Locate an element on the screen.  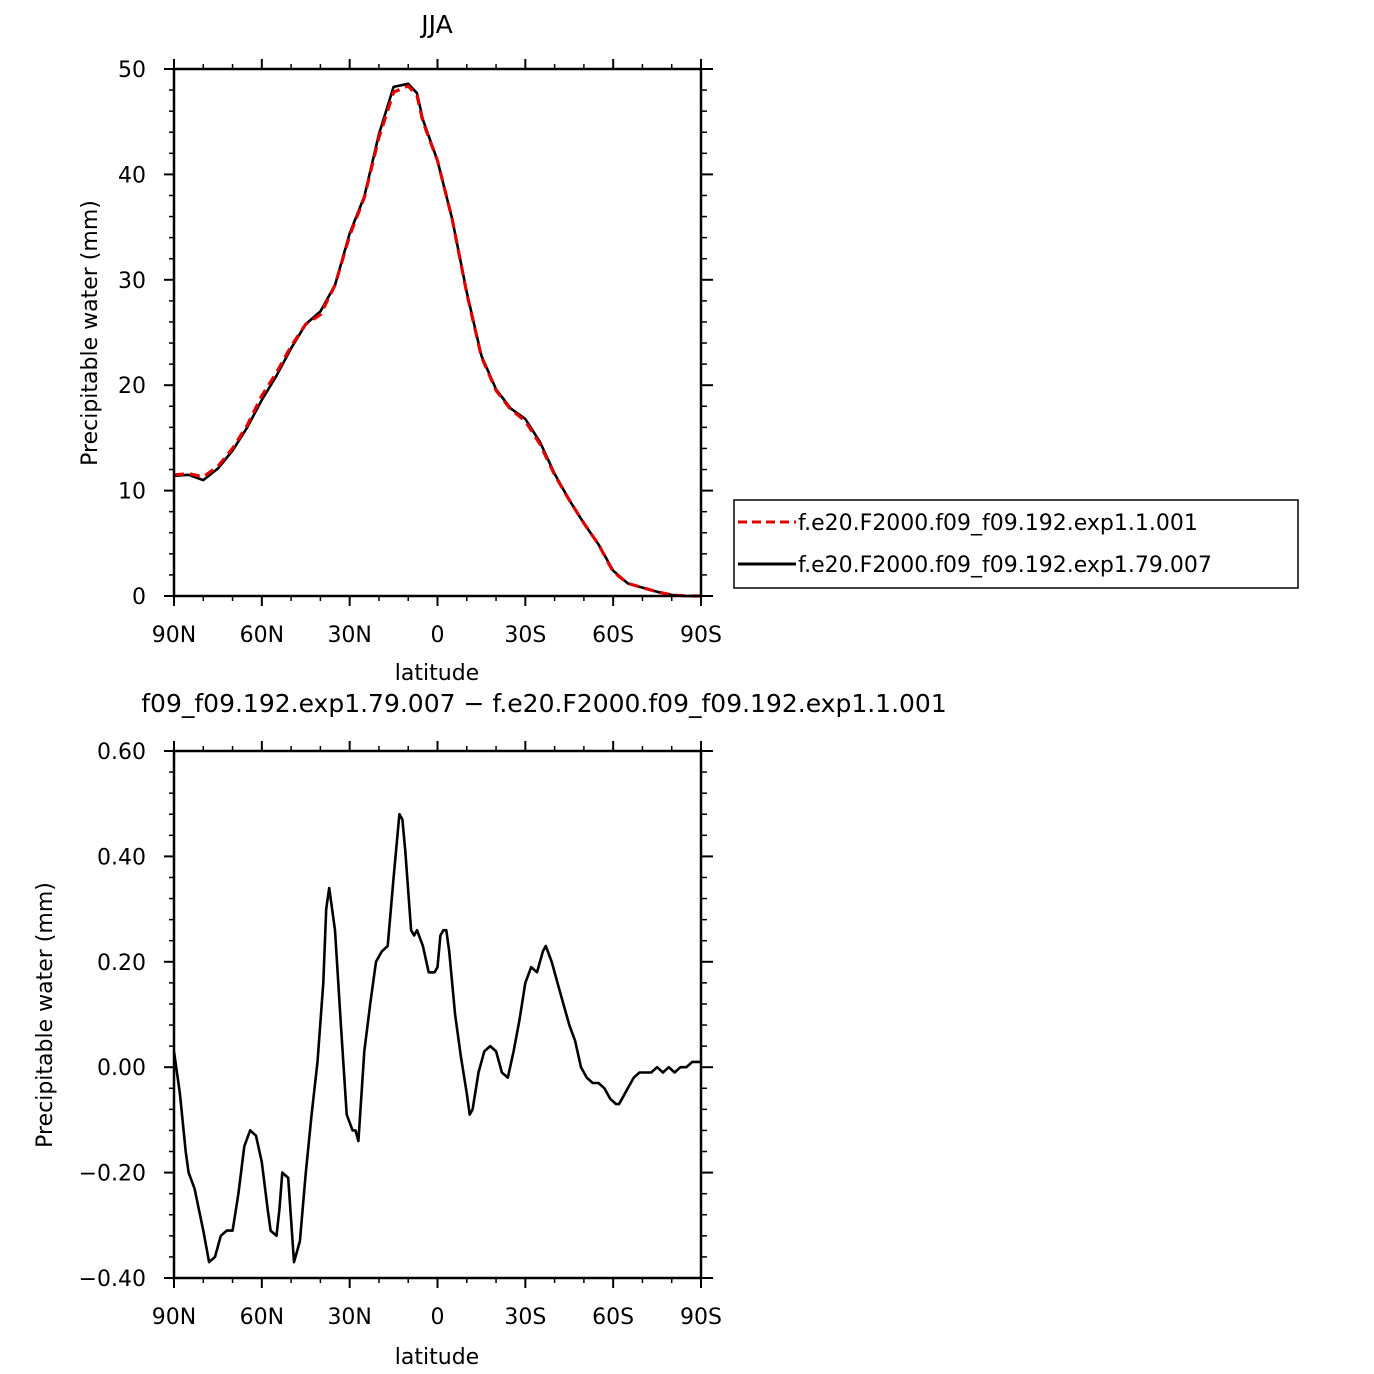
top-chart-title: JJA is located at coordinates (435, 24).